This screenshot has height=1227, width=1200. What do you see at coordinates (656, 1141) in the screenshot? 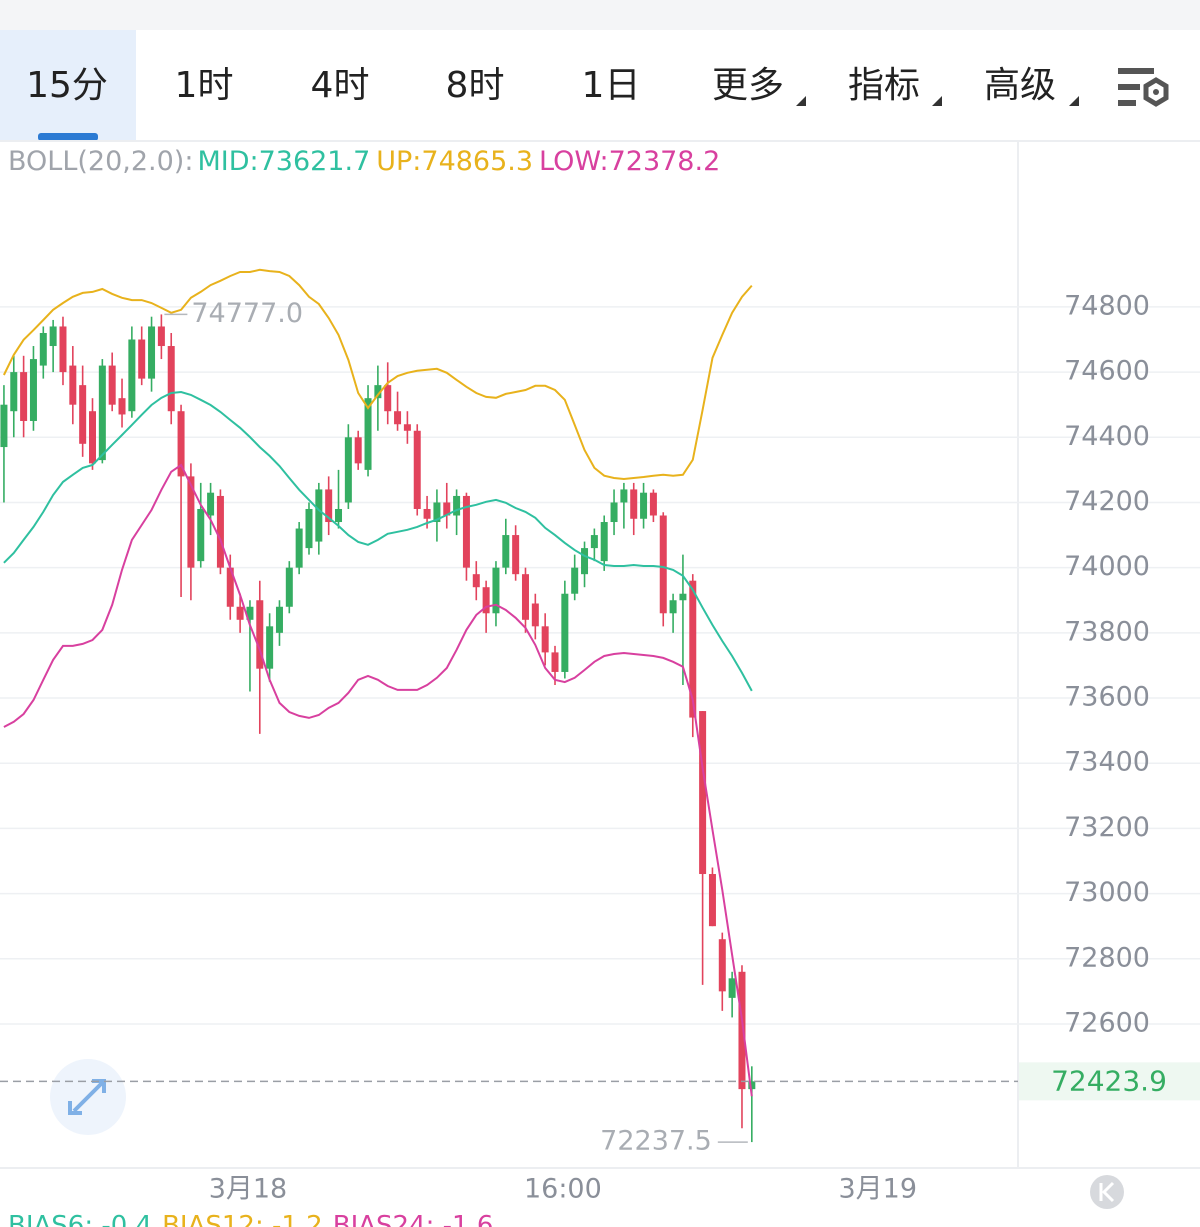
I see `min-label: 72237.5` at bounding box center [656, 1141].